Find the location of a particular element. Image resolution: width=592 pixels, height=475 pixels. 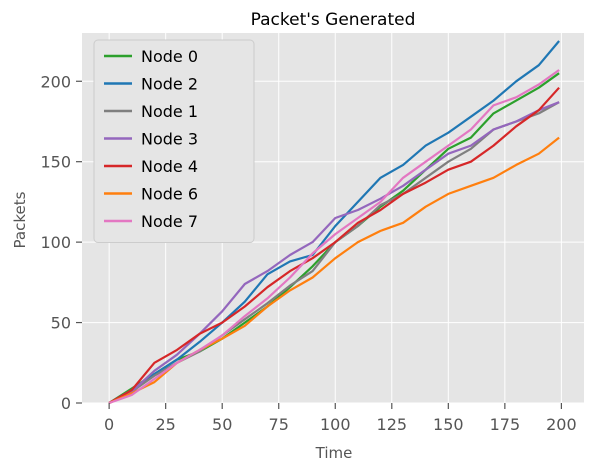

y-tick-label: 150 is located at coordinates (55, 162).